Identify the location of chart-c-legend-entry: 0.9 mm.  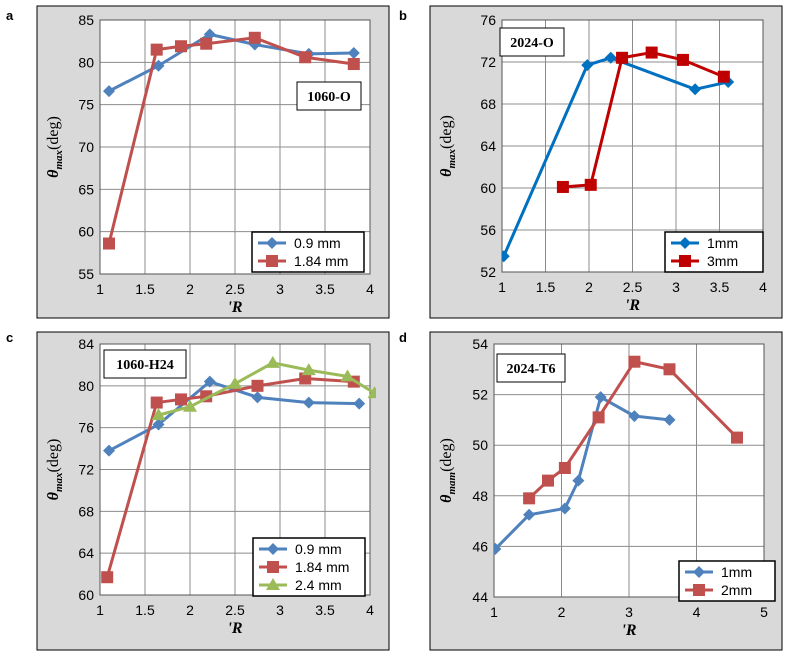
(318, 549).